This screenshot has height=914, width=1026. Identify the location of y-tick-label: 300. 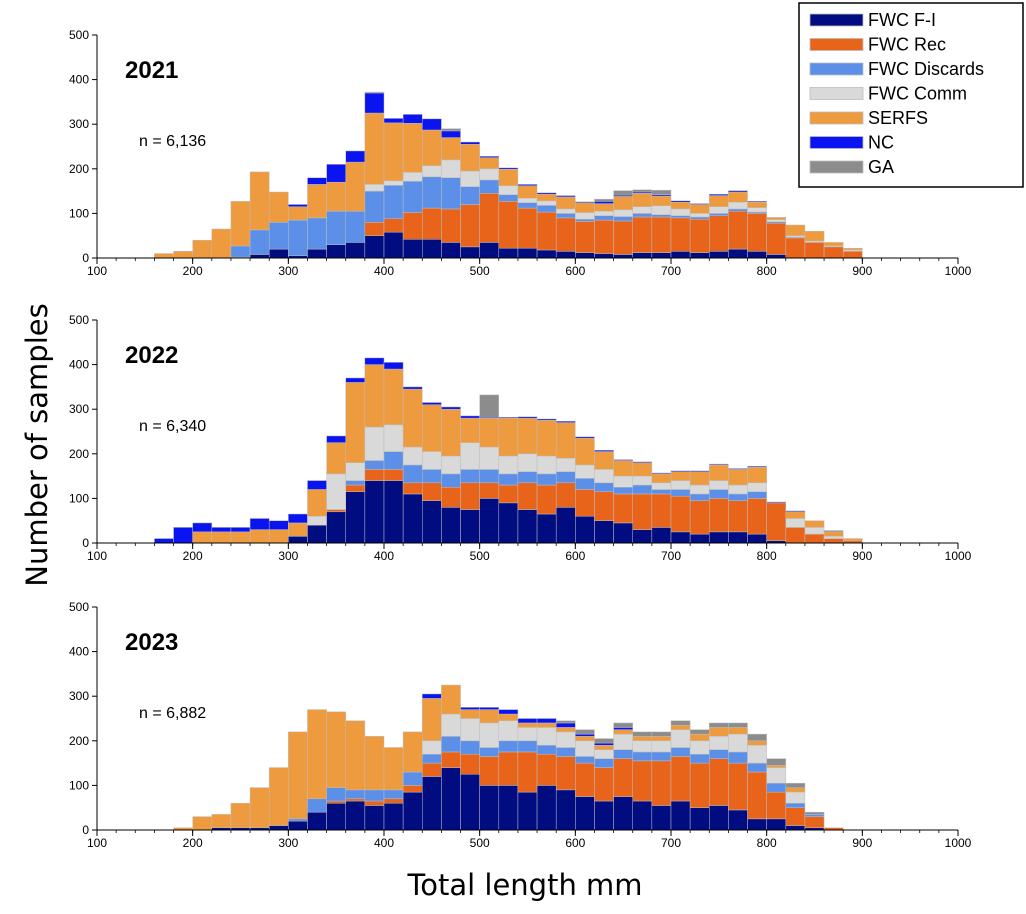
(79, 124).